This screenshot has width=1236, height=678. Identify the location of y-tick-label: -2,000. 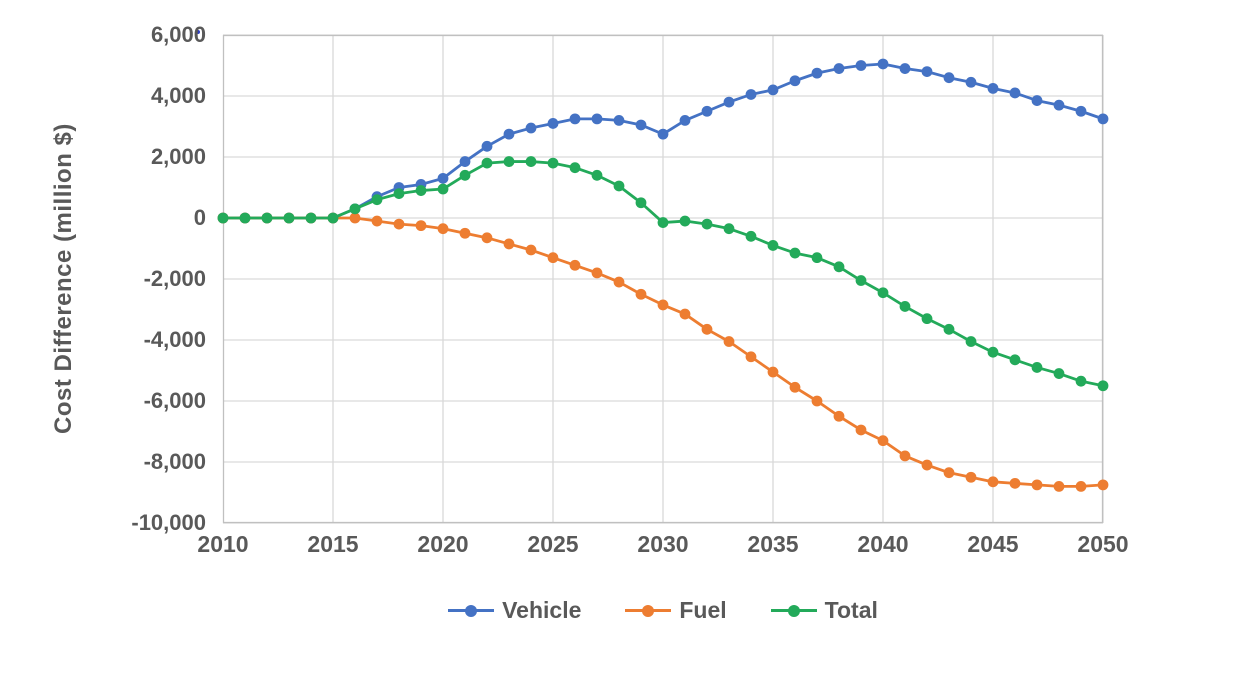
(174, 278).